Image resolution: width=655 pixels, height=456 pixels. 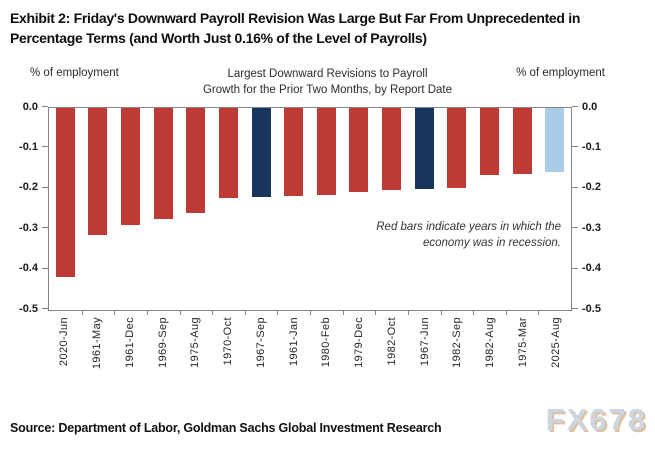 What do you see at coordinates (596, 419) in the screenshot?
I see `fx678-watermark: FX678` at bounding box center [596, 419].